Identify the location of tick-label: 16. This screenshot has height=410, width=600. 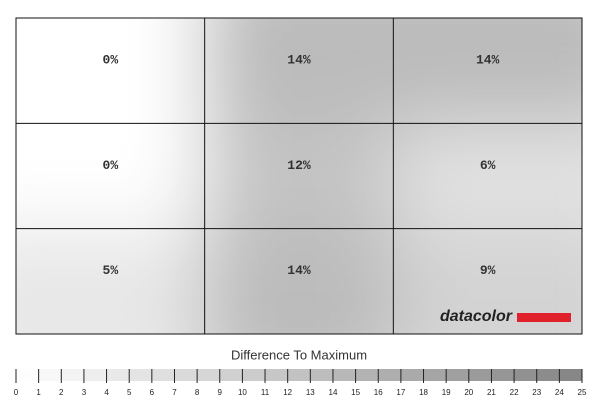
(378, 392).